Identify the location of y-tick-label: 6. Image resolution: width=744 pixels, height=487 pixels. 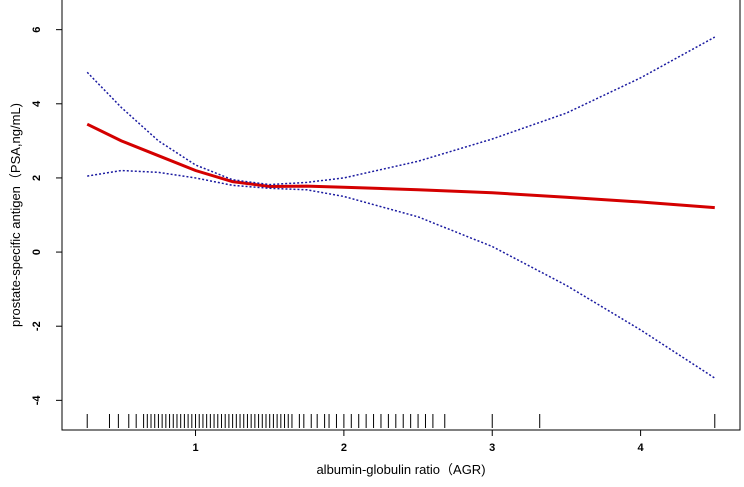
(37, 30).